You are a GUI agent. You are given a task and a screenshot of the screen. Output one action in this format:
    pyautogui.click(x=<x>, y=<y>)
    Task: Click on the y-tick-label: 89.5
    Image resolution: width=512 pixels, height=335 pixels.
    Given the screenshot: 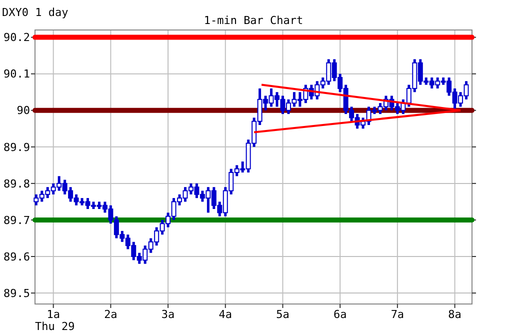 What is the action you would take?
    pyautogui.click(x=17, y=293)
    